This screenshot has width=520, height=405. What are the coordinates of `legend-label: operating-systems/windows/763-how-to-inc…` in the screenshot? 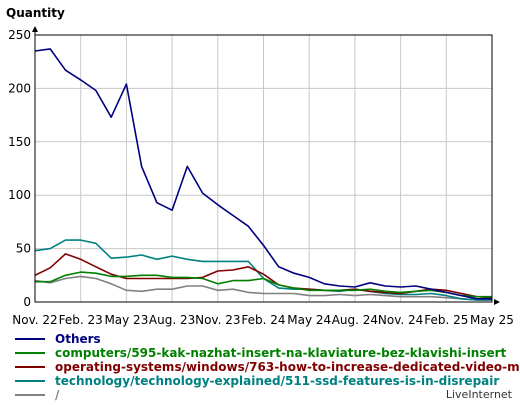 It's located at (287, 367).